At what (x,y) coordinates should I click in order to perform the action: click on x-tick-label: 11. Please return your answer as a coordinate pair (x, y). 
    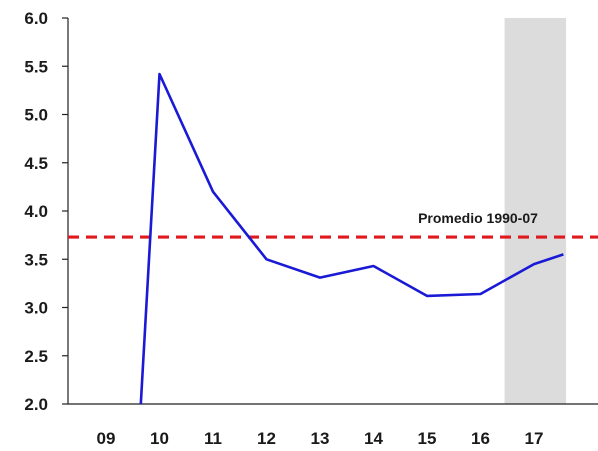
    Looking at the image, I should click on (213, 438).